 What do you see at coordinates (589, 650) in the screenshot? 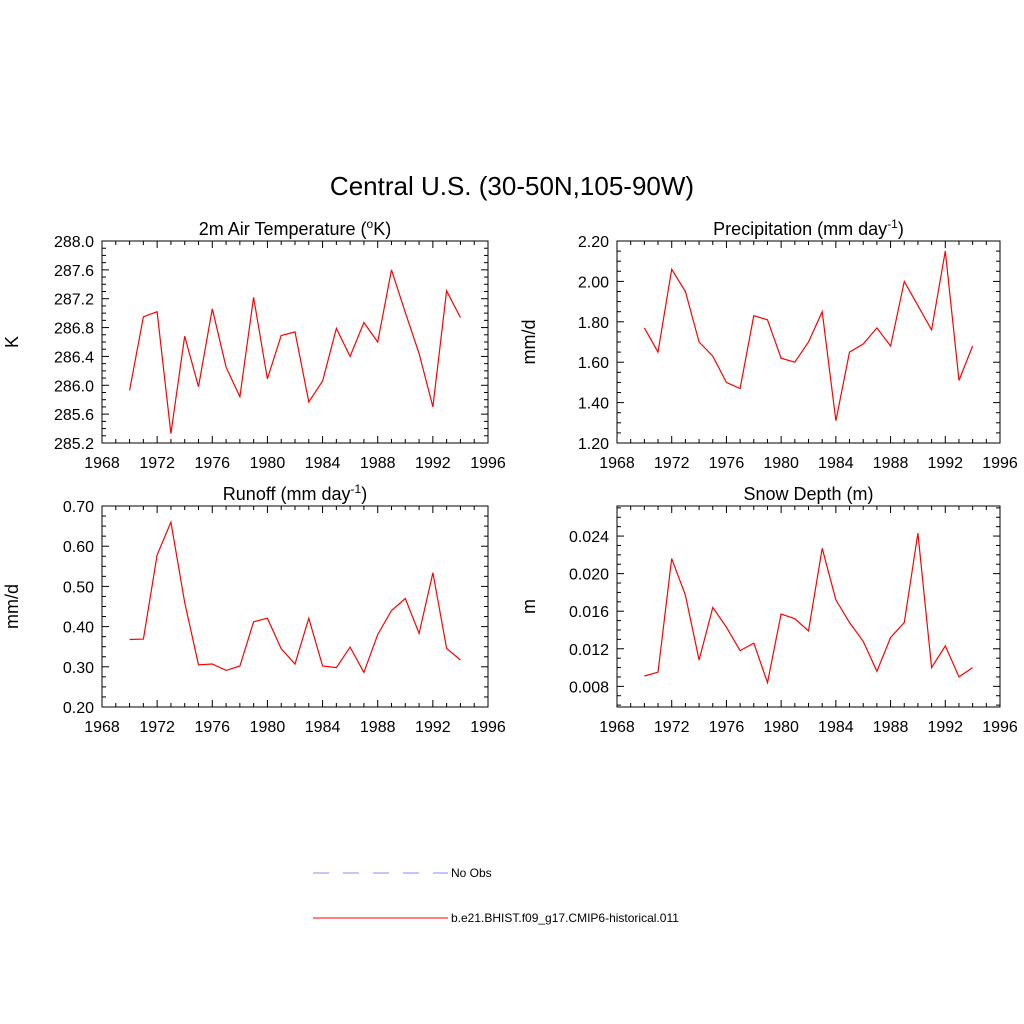
I see `snow-depth-y-tick-label: 0.012` at bounding box center [589, 650].